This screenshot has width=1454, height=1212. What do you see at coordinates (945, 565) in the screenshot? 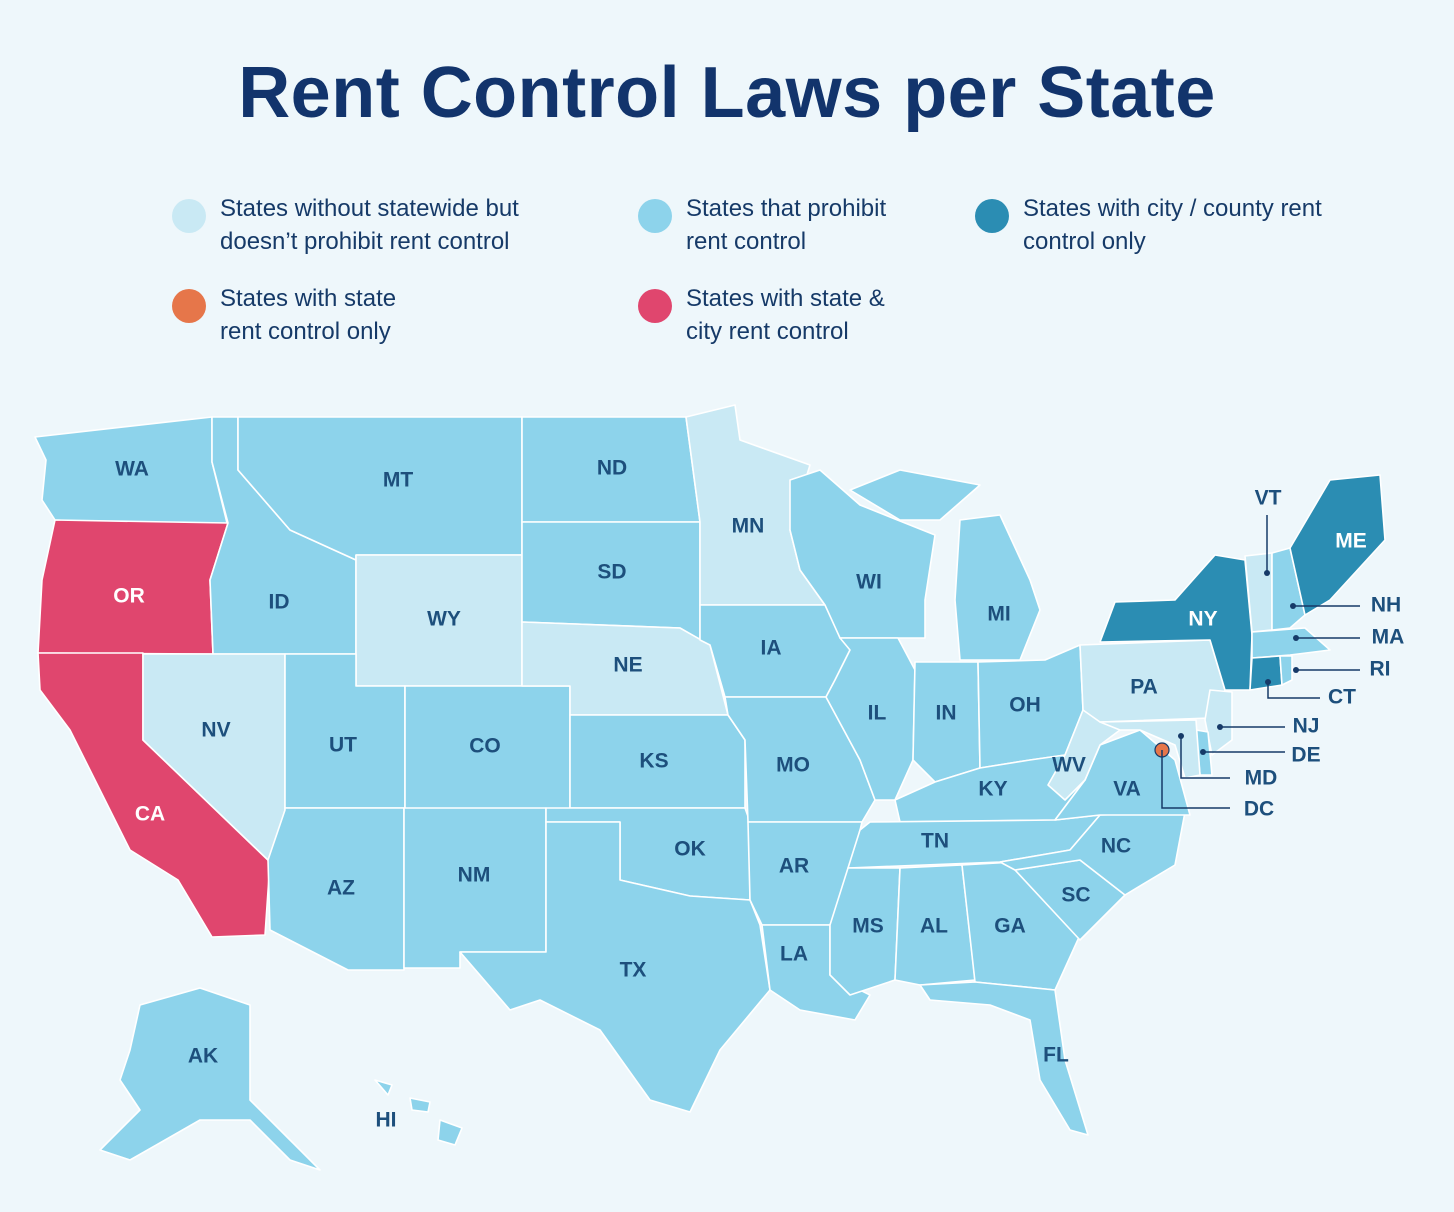
I see `state-mi` at bounding box center [945, 565].